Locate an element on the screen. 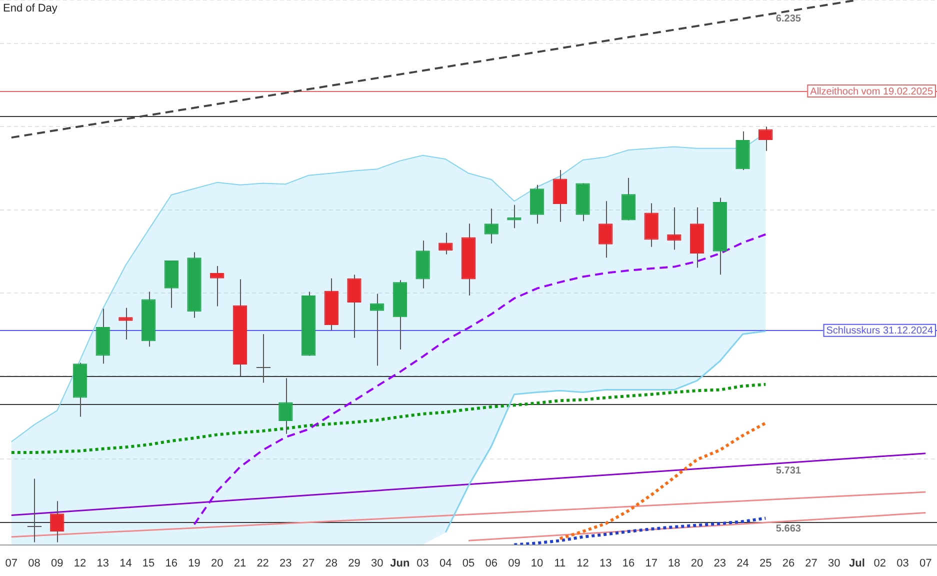 This screenshot has width=937, height=576. x-tick-label: 21 is located at coordinates (240, 563).